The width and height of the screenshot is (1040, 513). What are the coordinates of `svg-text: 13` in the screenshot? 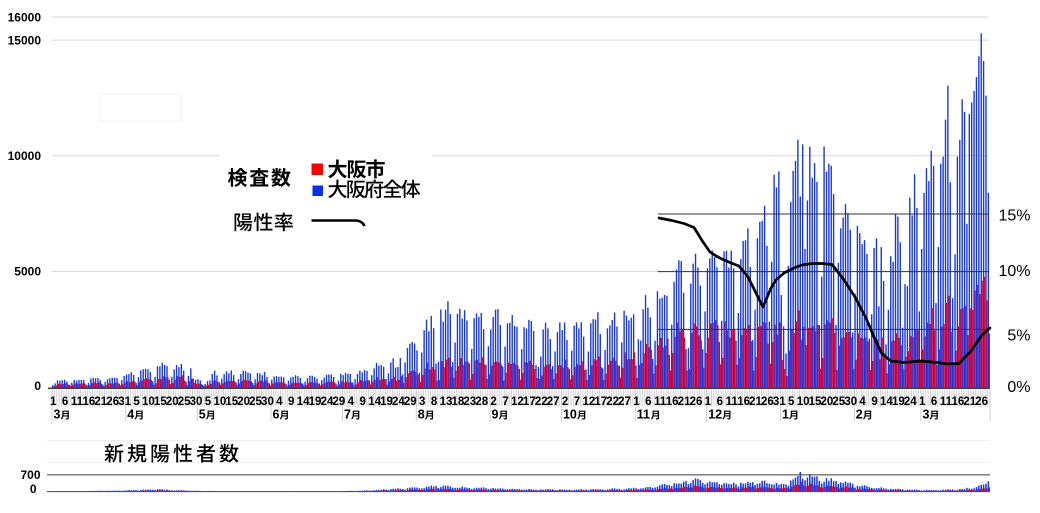 It's located at (446, 402).